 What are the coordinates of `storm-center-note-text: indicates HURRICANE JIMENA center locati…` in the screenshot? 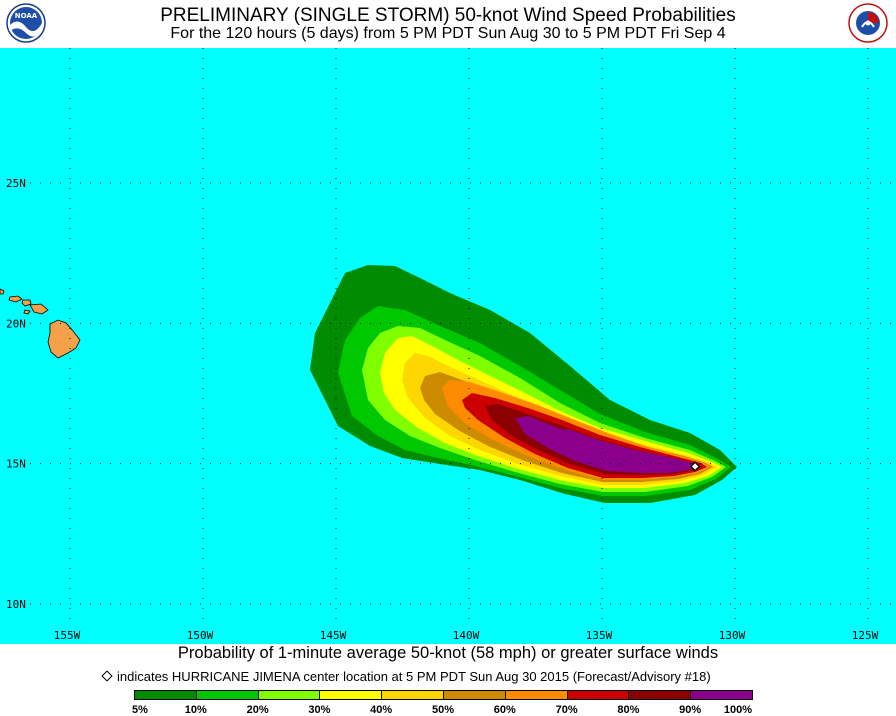 It's located at (414, 676).